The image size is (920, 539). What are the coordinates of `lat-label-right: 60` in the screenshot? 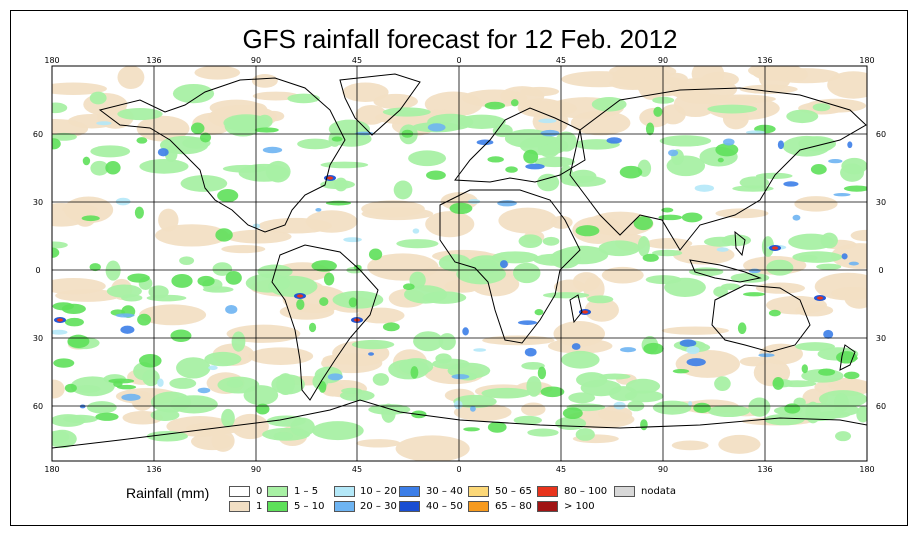 It's located at (881, 134).